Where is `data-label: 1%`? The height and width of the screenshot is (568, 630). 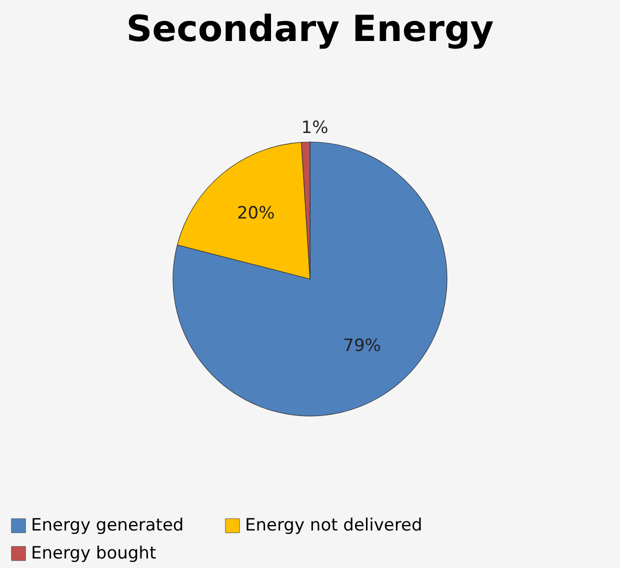
data-label: 1% is located at coordinates (314, 128).